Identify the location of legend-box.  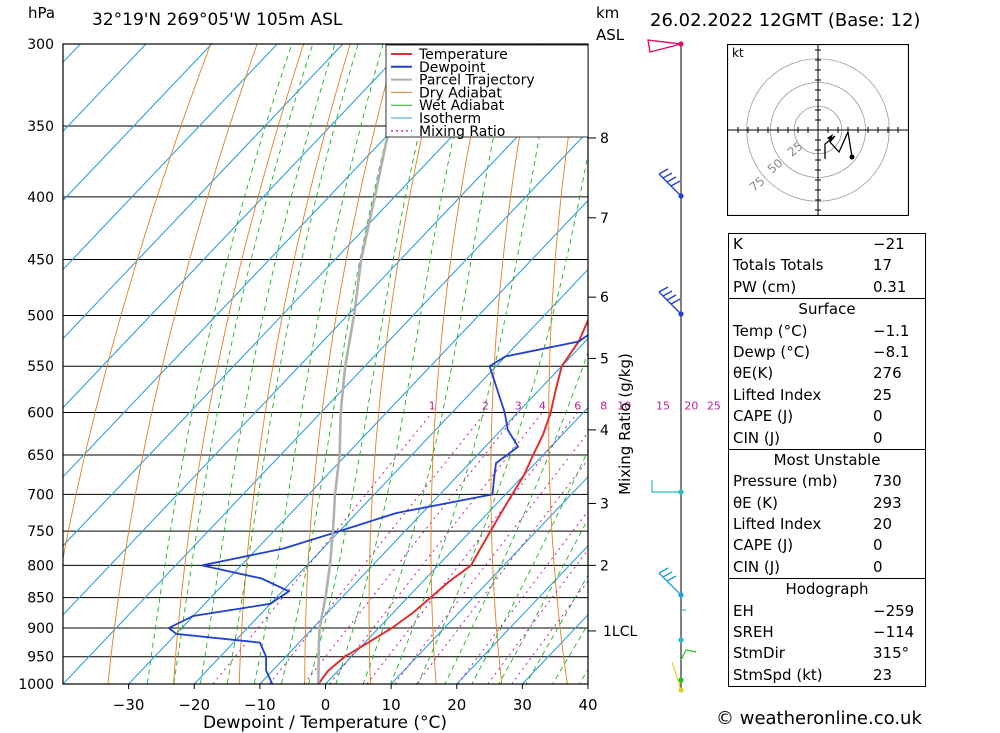
(487, 91).